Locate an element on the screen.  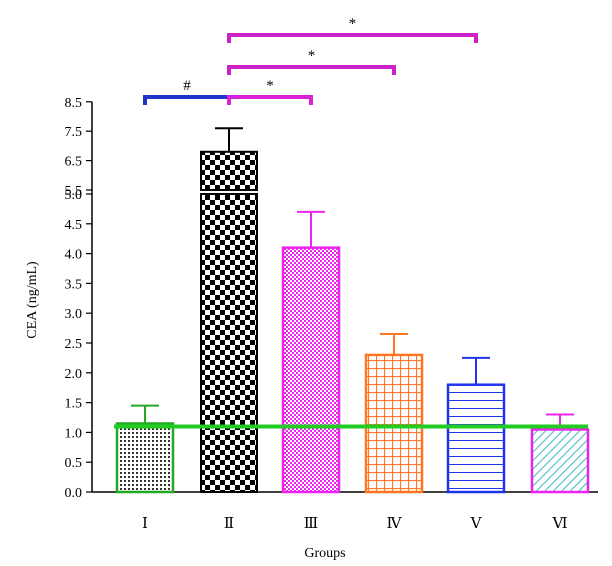
significance-brackets: # * * * is located at coordinates (310, 60).